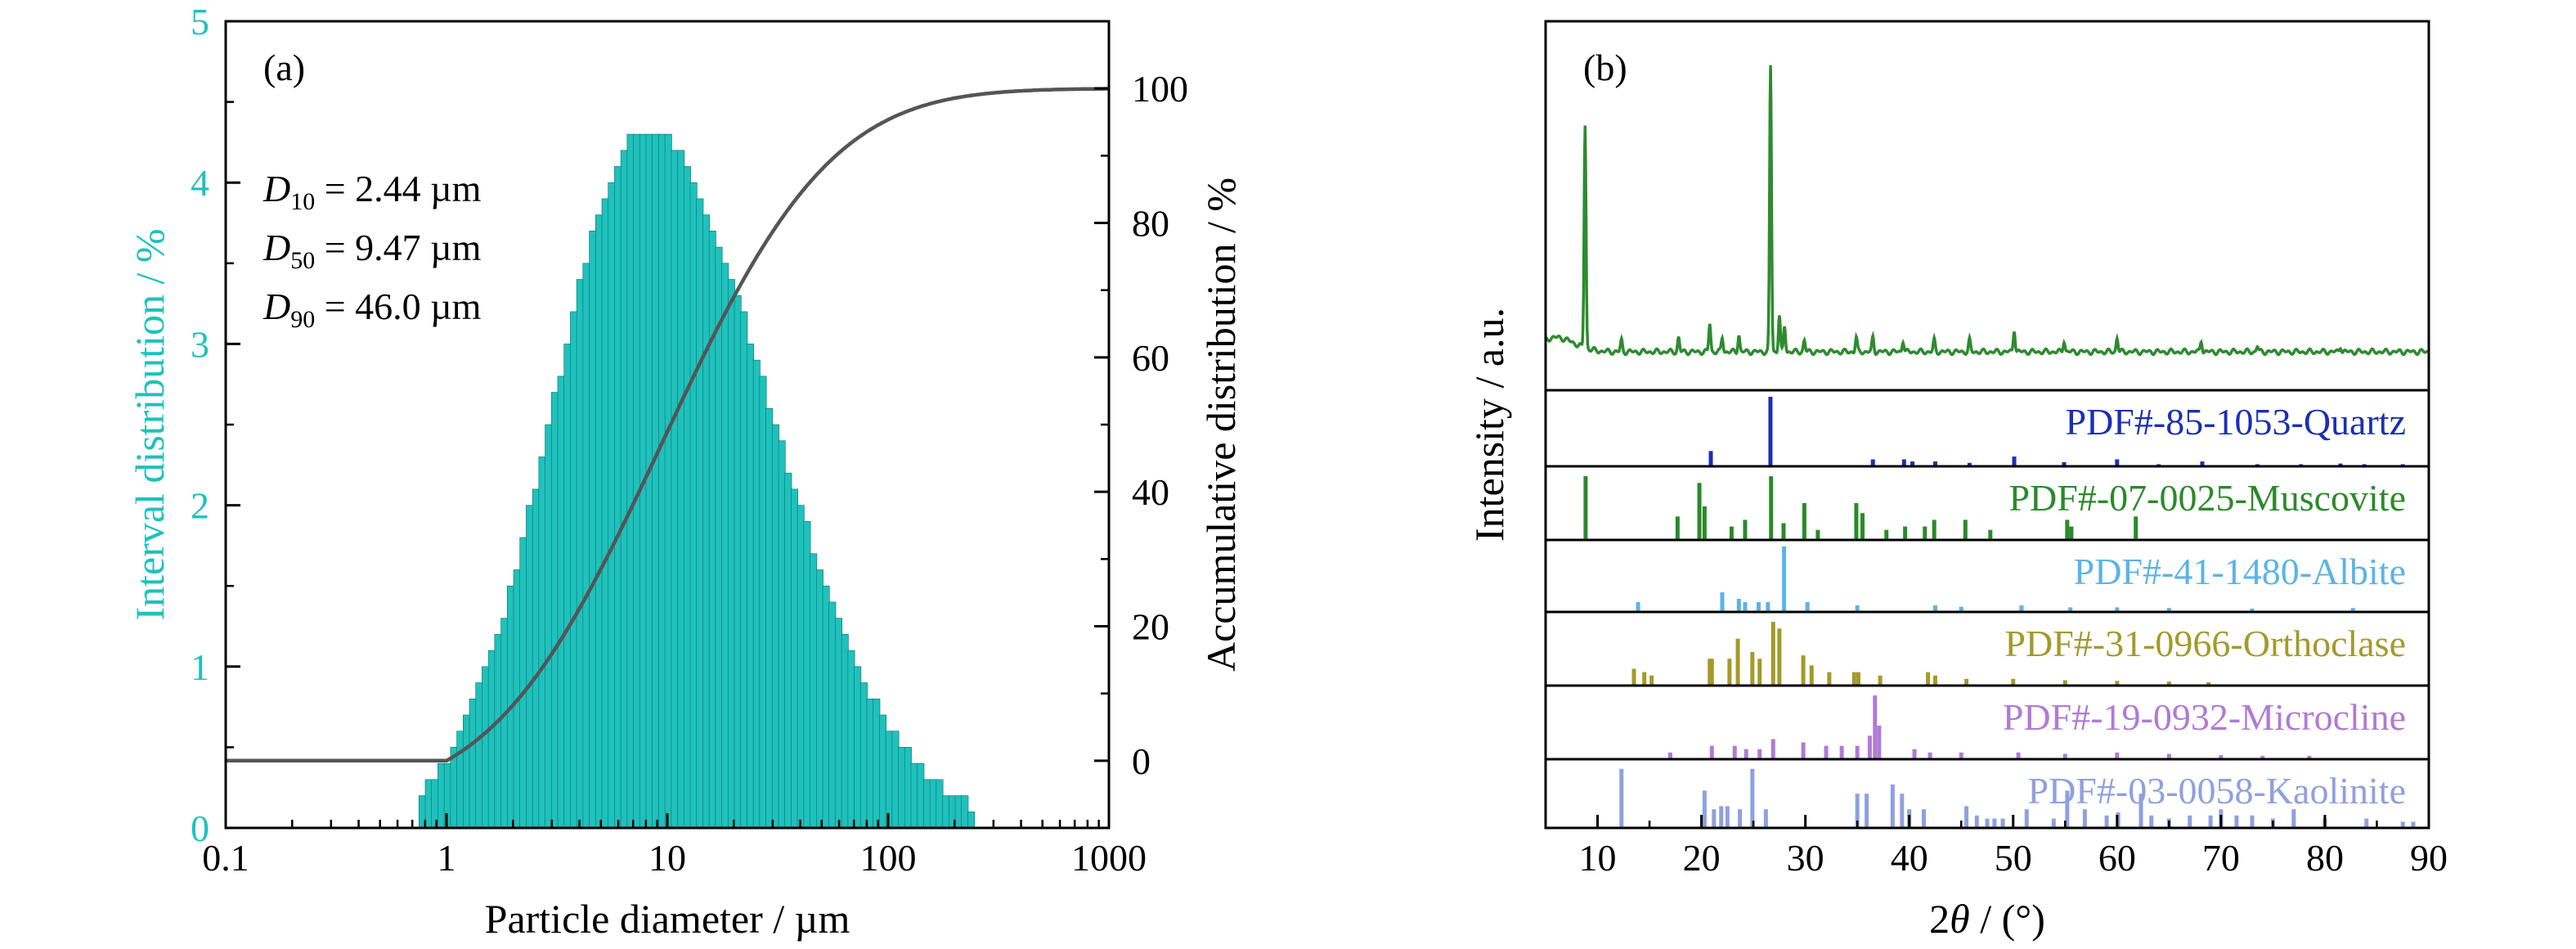 This screenshot has width=2576, height=949. I want to click on x-tick-label: 50, so click(2013, 858).